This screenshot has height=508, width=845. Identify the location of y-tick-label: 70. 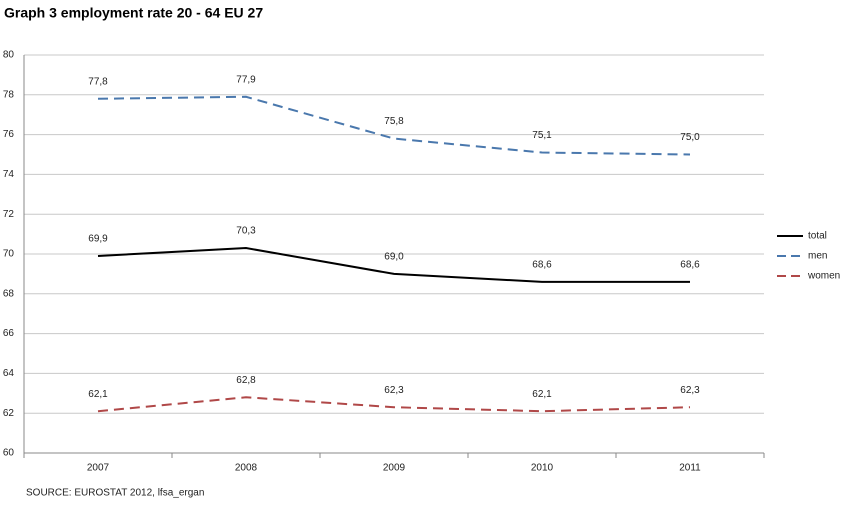
(9, 254).